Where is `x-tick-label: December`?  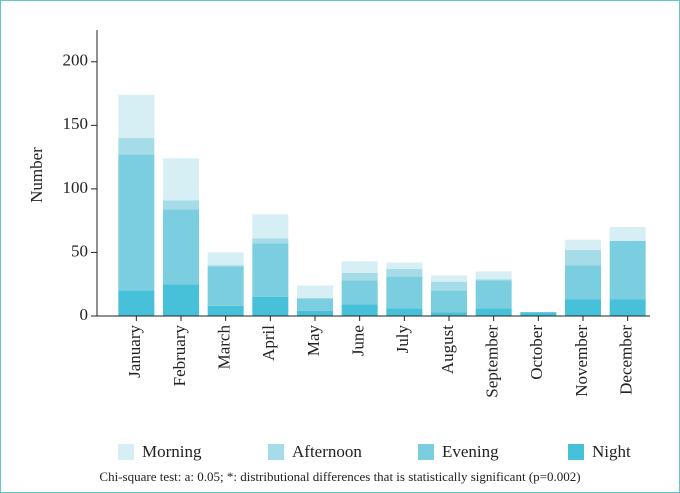 x-tick-label: December is located at coordinates (626, 360).